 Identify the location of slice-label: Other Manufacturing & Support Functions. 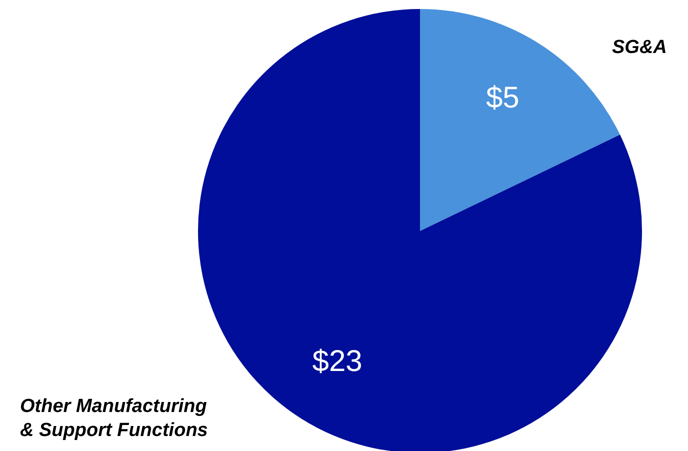
(114, 419).